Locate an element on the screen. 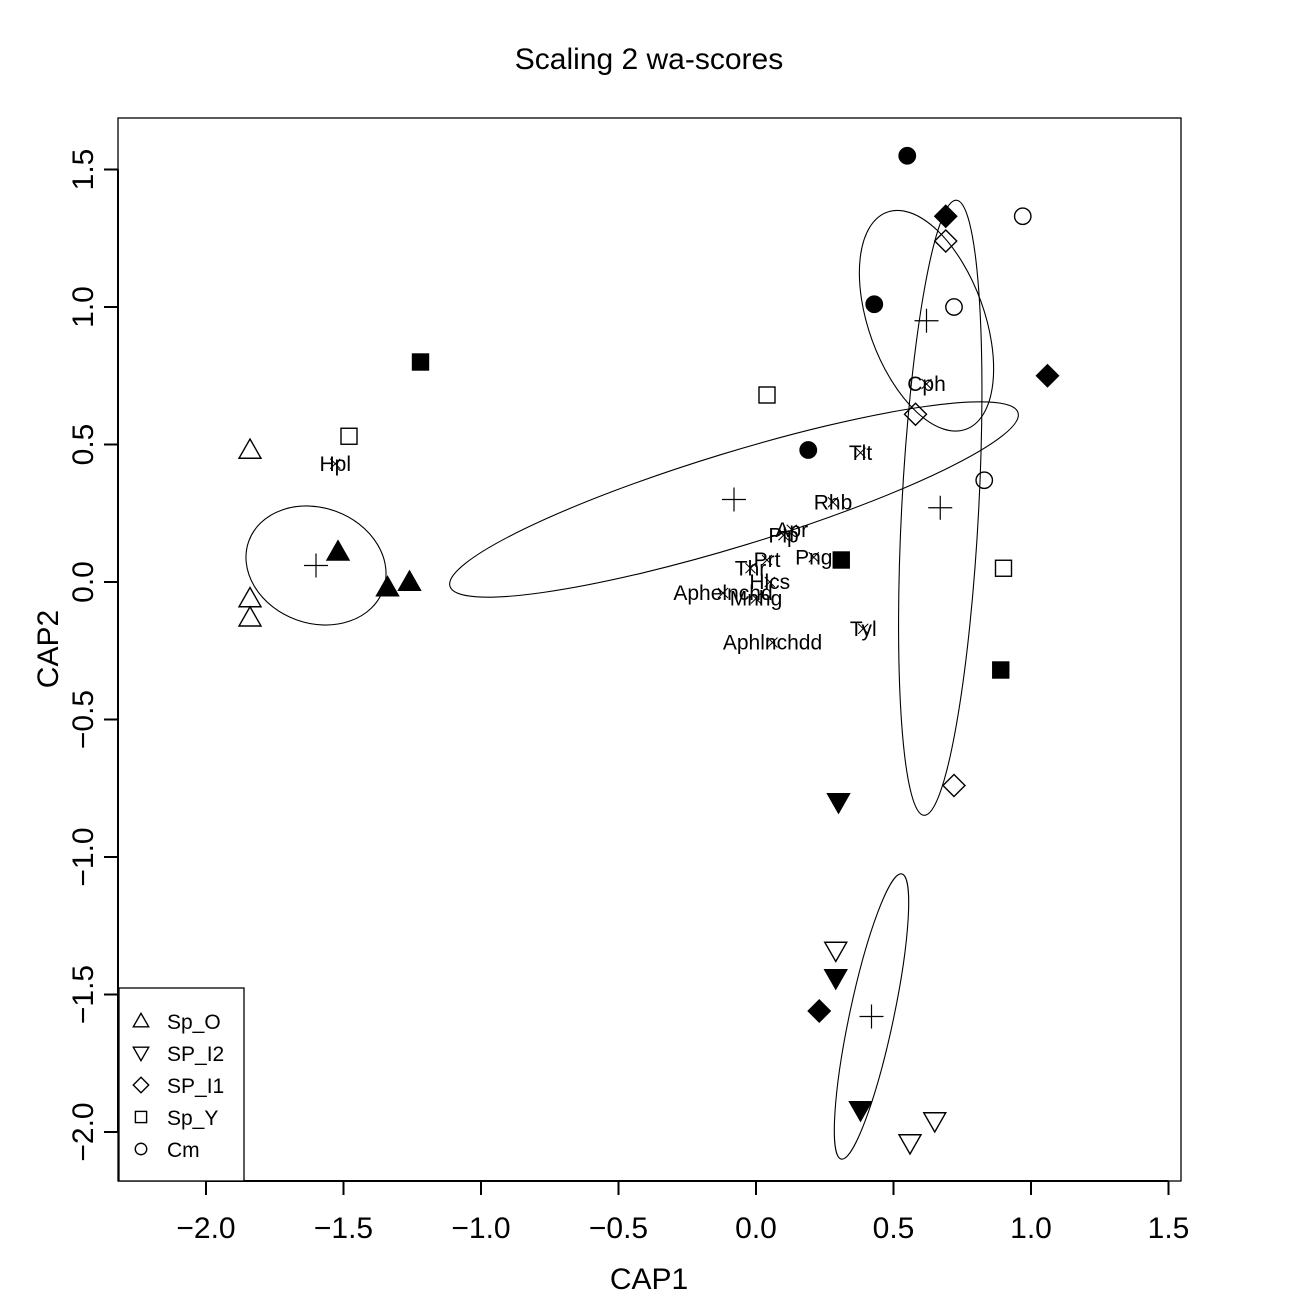  species-label: Thr is located at coordinates (751, 568).